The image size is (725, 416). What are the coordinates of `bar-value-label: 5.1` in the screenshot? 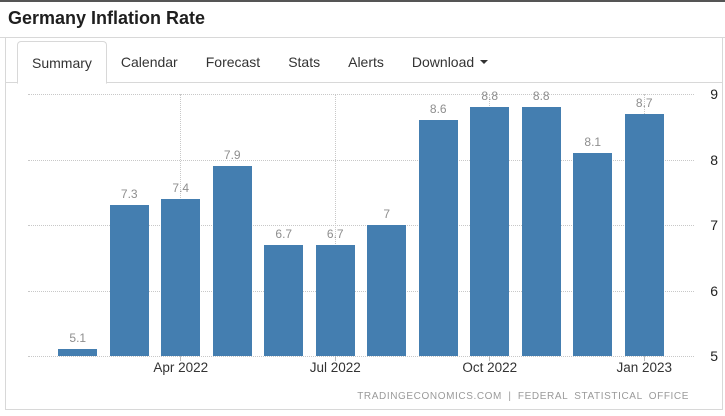 It's located at (78, 338).